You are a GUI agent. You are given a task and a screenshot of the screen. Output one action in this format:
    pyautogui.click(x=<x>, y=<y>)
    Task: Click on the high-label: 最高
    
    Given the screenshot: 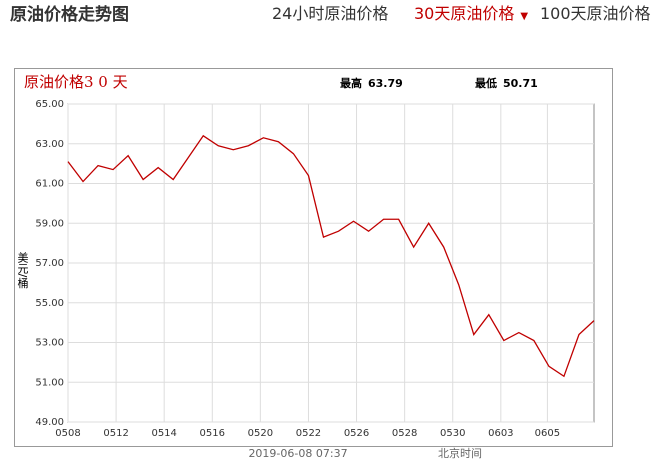 What is the action you would take?
    pyautogui.click(x=351, y=83)
    